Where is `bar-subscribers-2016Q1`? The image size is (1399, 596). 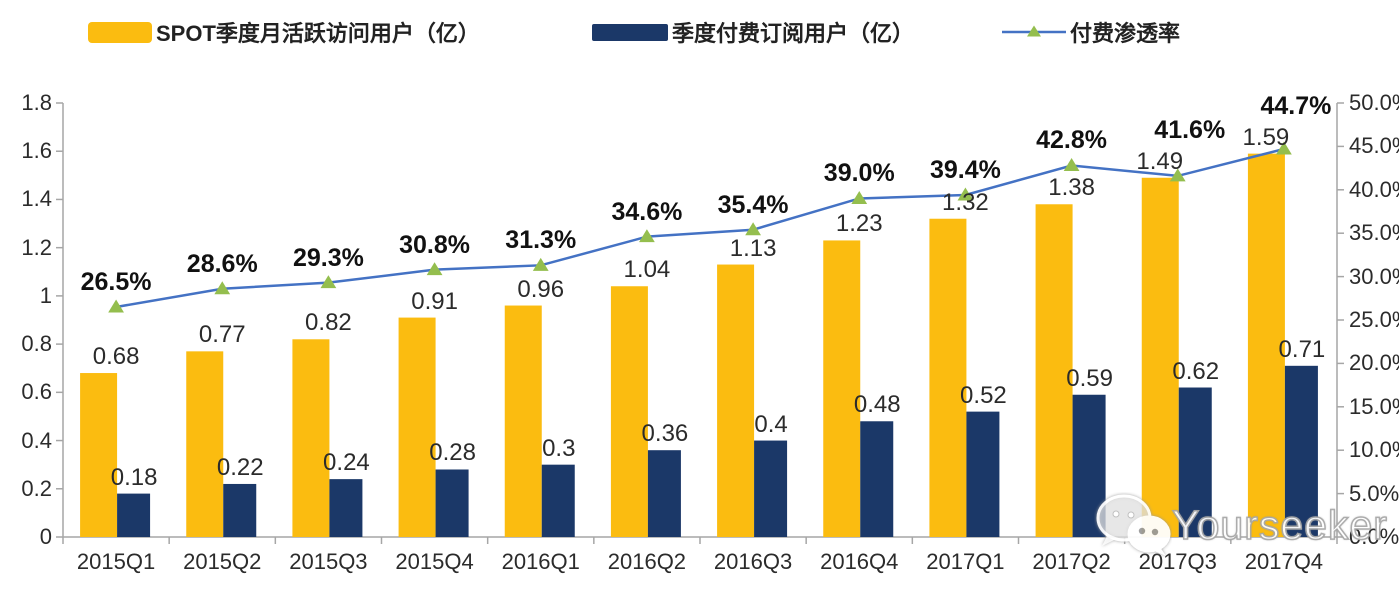
bar-subscribers-2016Q1 is located at coordinates (558, 500).